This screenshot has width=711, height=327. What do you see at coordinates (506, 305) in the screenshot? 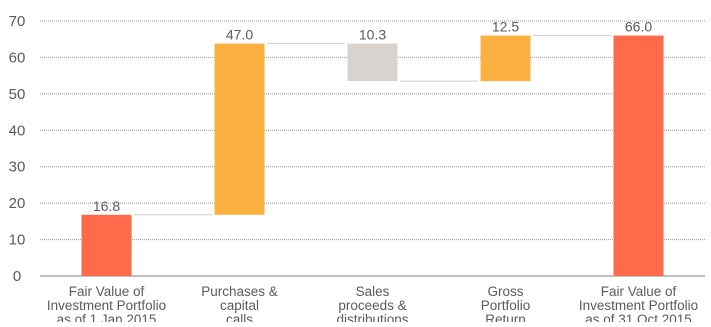
I see `x-category-label-line: Portfolio` at bounding box center [506, 305].